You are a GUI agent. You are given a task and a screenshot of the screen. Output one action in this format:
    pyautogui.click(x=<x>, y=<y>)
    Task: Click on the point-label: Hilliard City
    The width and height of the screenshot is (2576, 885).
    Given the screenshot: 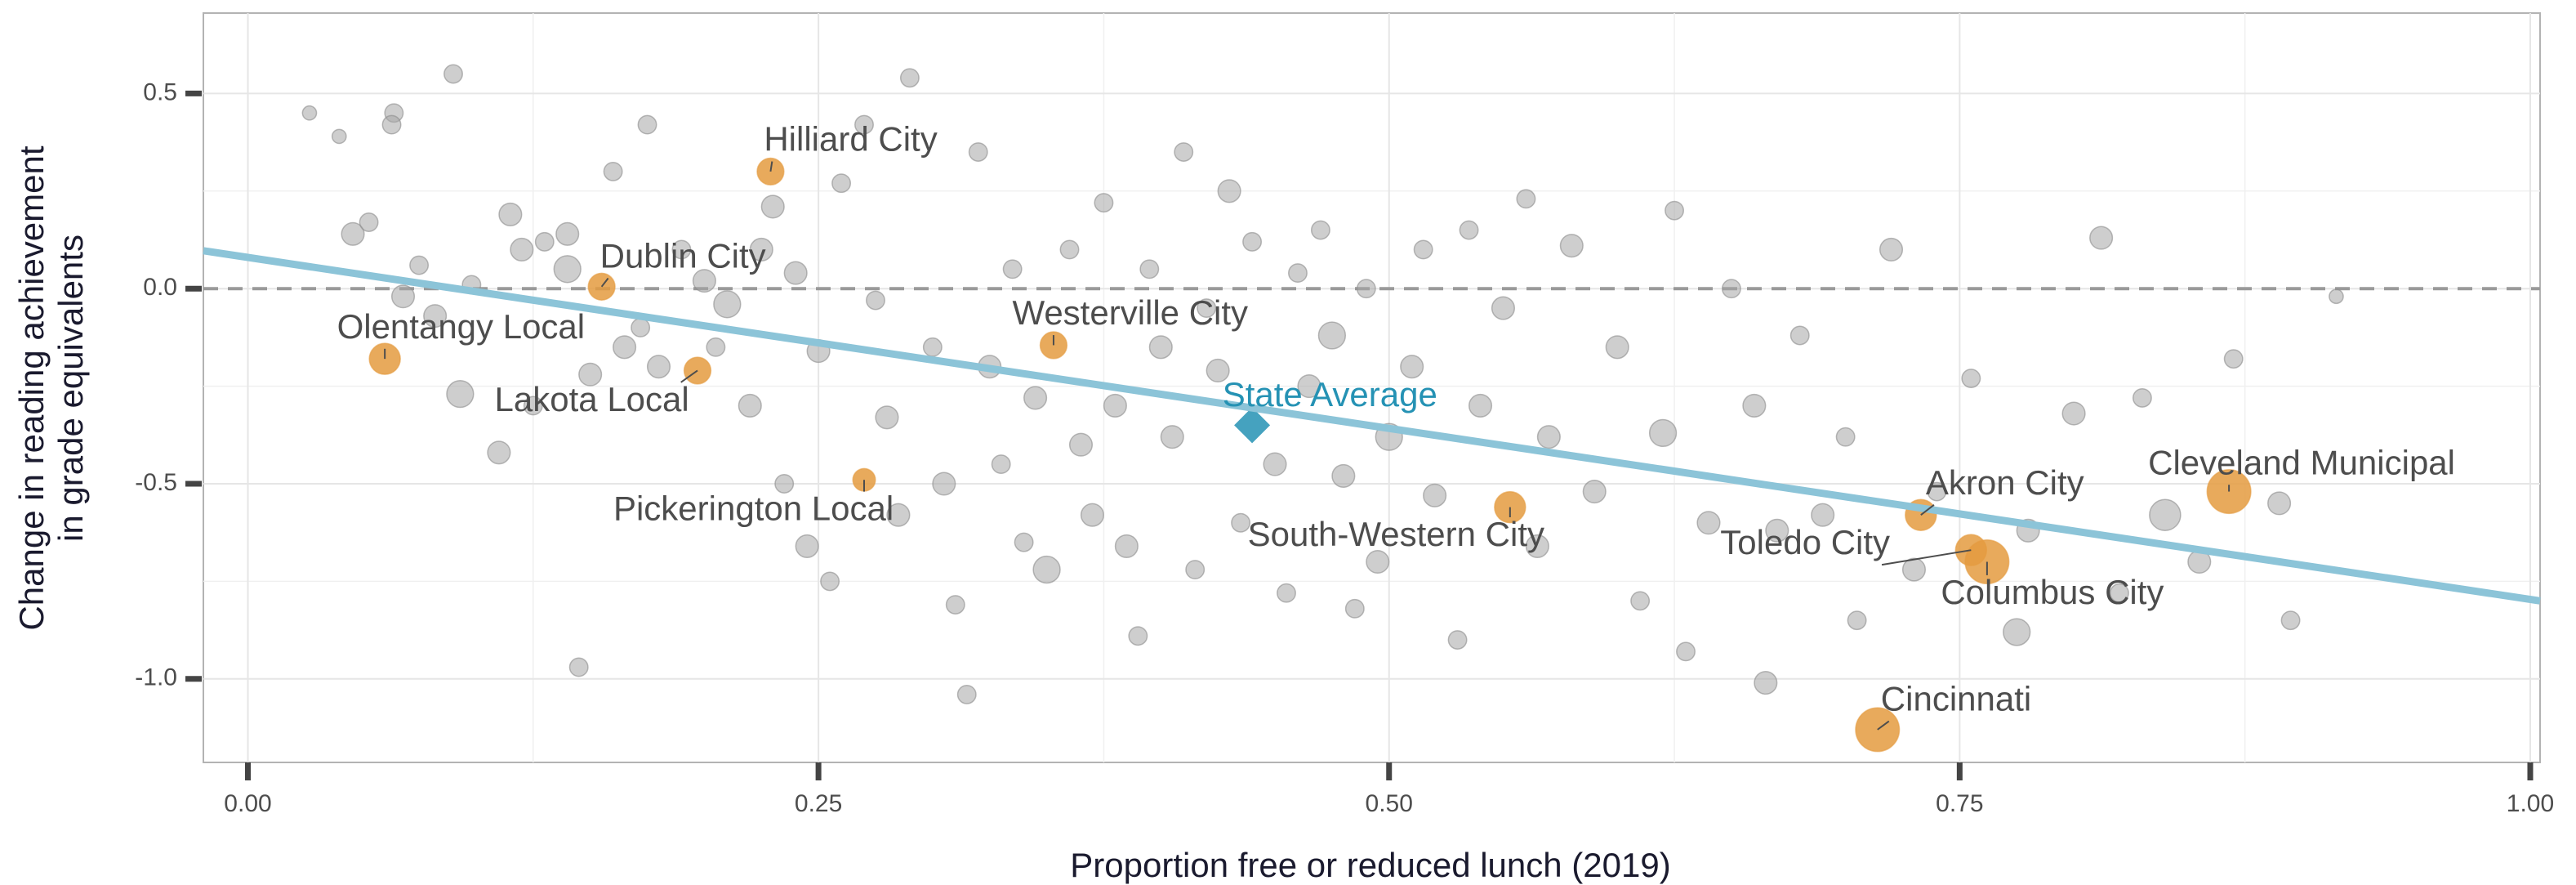 What is the action you would take?
    pyautogui.click(x=850, y=139)
    